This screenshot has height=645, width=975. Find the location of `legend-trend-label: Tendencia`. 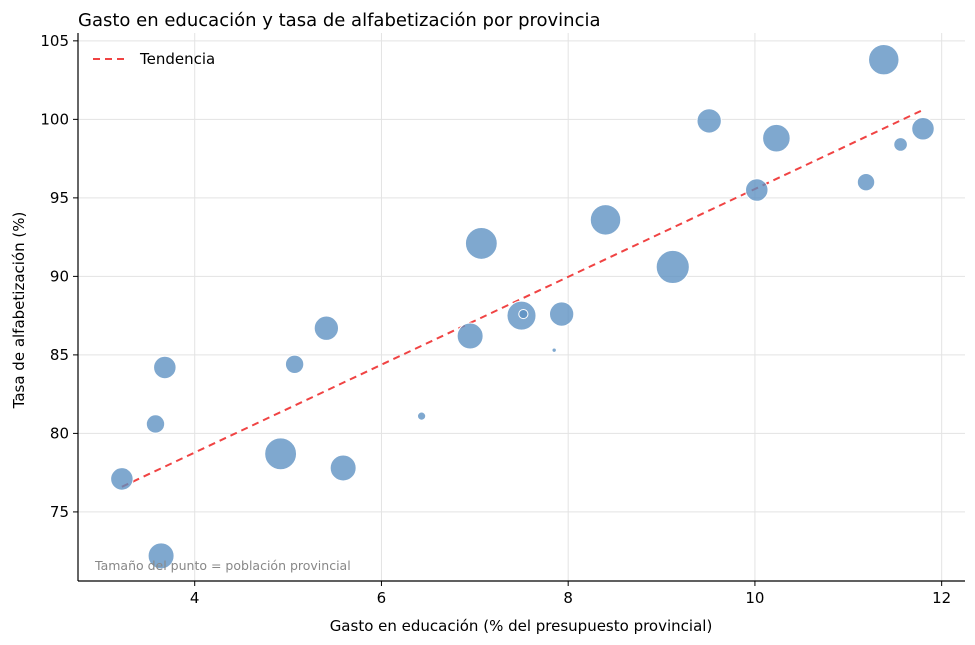

legend-trend-label: Tendencia is located at coordinates (177, 59).